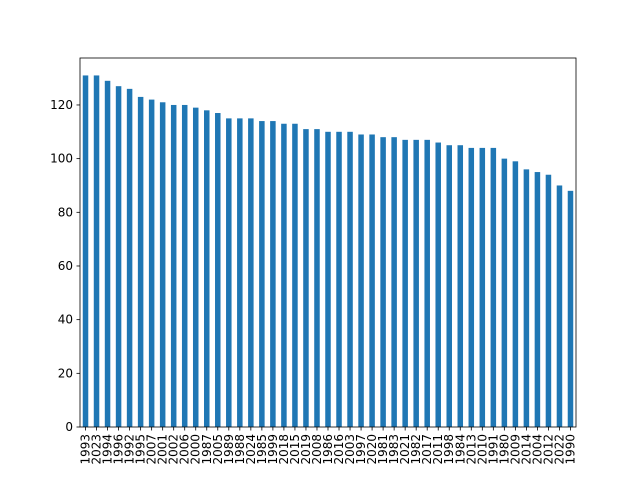  I want to click on x-tick-label: 2020, so click(372, 449).